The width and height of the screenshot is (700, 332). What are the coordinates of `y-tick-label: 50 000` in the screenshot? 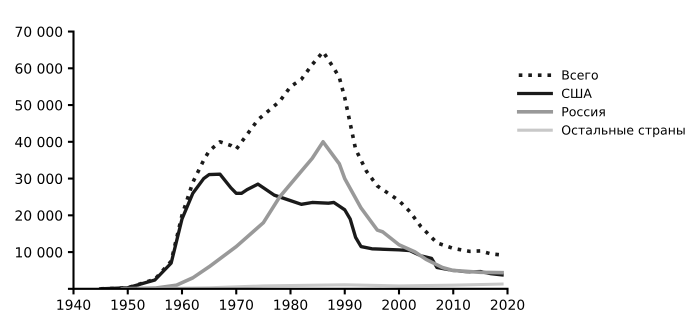 It's located at (39, 105).